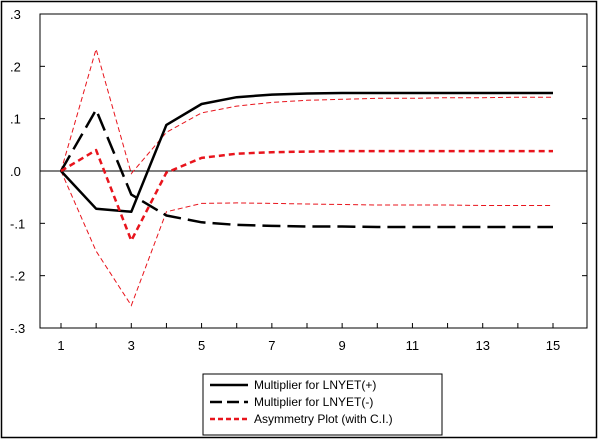 Image resolution: width=598 pixels, height=444 pixels. I want to click on y-tick-label: .3, so click(15, 14).